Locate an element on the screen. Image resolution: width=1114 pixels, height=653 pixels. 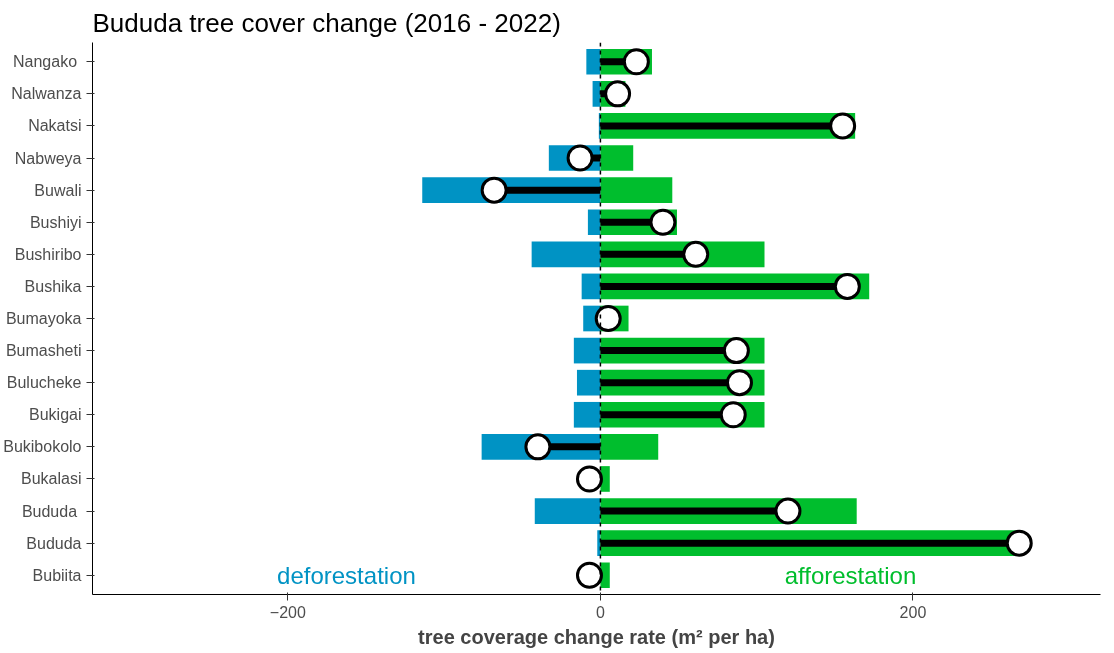
chart-title: Bududa tree cover change (2016 - 2022) is located at coordinates (326, 22).